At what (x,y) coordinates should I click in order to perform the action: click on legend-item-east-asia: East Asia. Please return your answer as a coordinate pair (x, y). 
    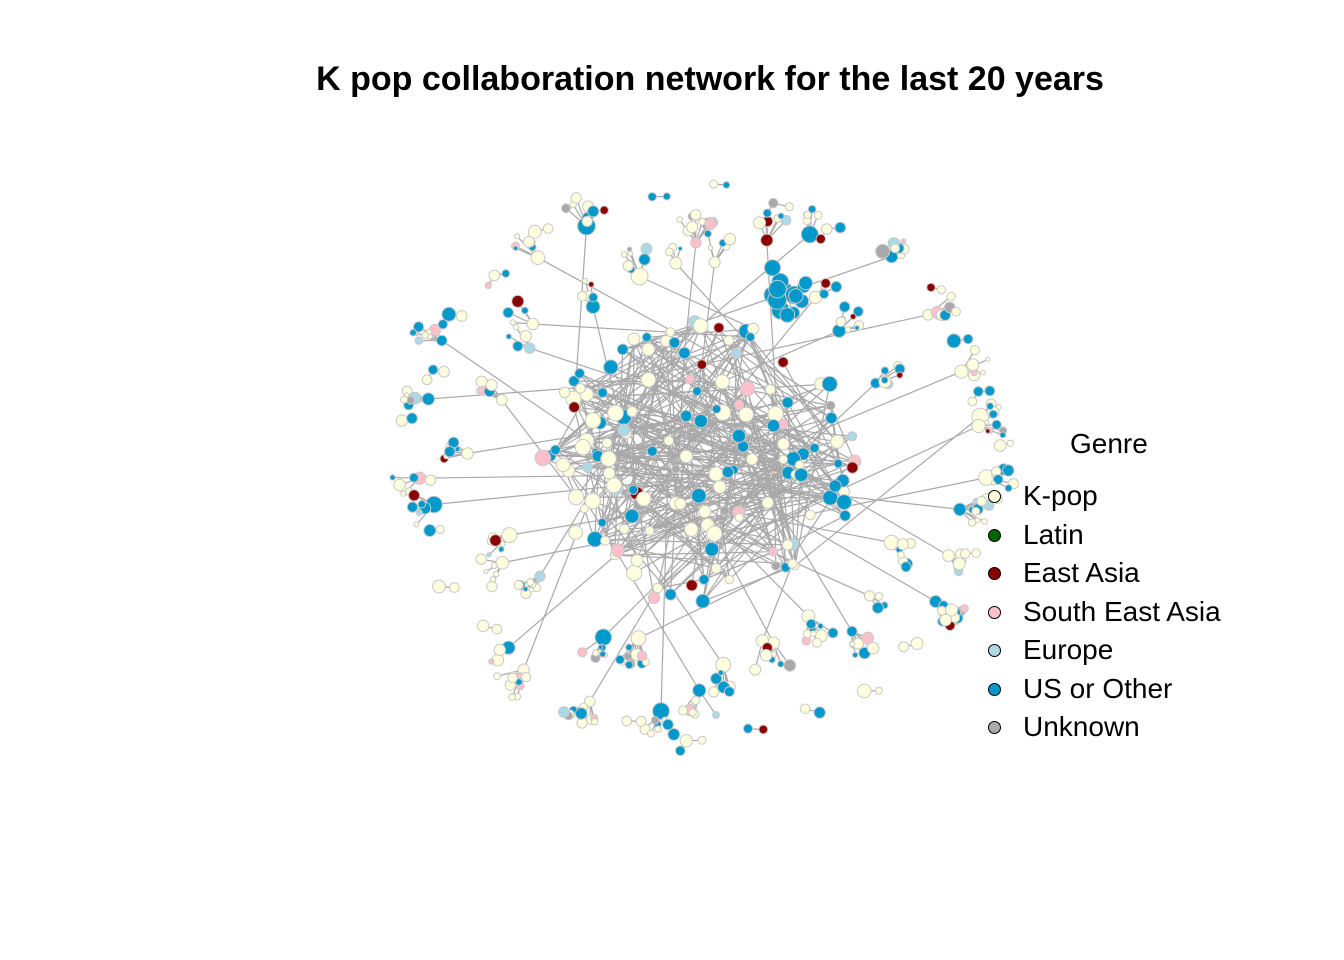
    Looking at the image, I should click on (1132, 576).